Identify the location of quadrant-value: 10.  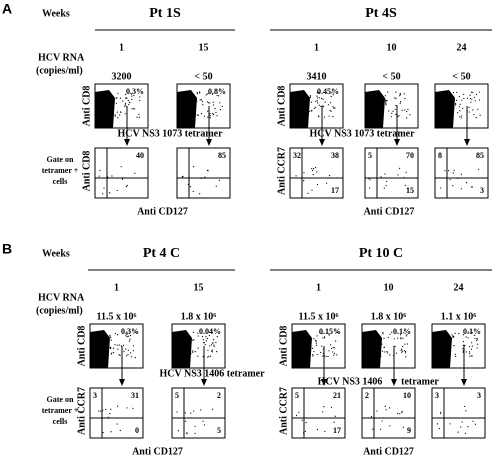
(407, 395).